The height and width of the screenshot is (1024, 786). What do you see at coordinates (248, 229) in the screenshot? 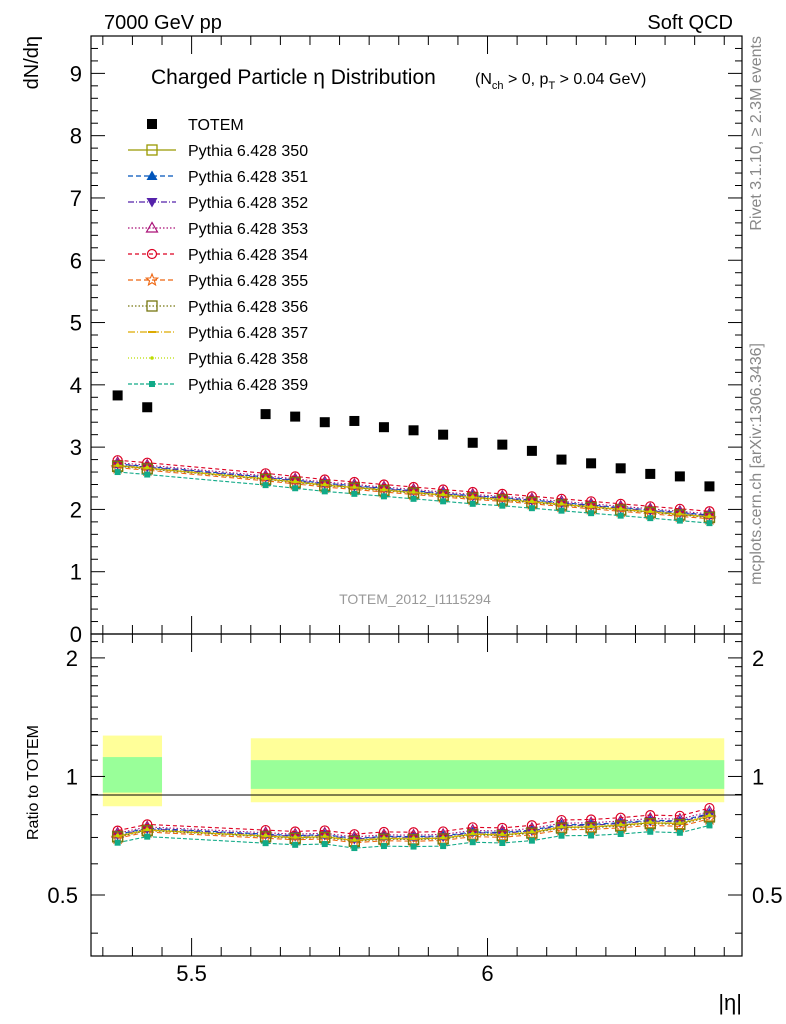
I see `legend-label: Pythia 6.428 353` at bounding box center [248, 229].